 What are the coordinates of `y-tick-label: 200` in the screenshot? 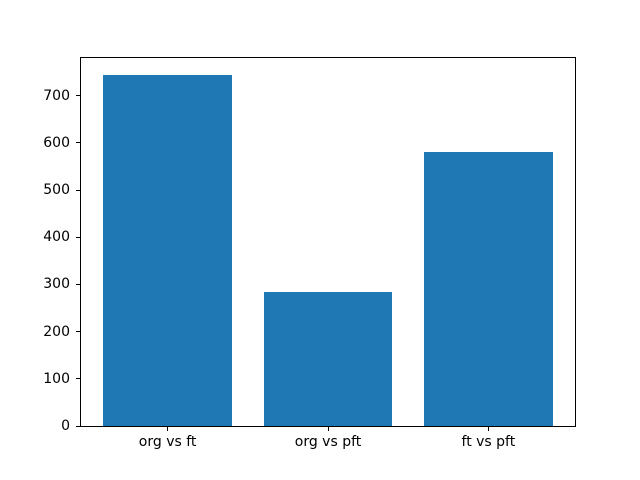 It's located at (56, 331).